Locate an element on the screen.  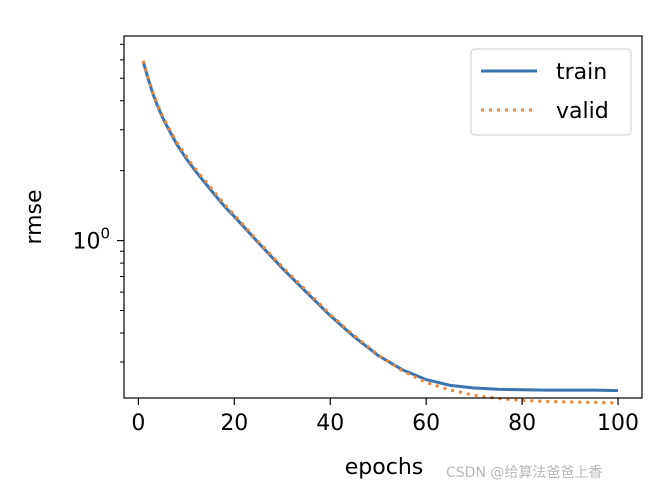
x-tick-label: 80 is located at coordinates (522, 423).